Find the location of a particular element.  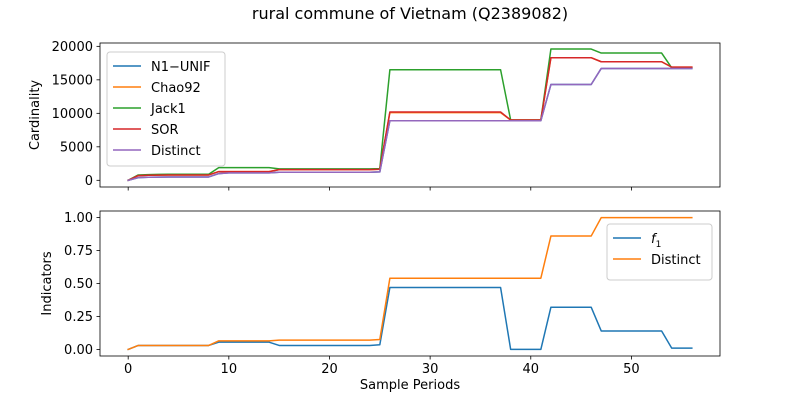

top-legend-label-jack1: Jack1 is located at coordinates (168, 109).